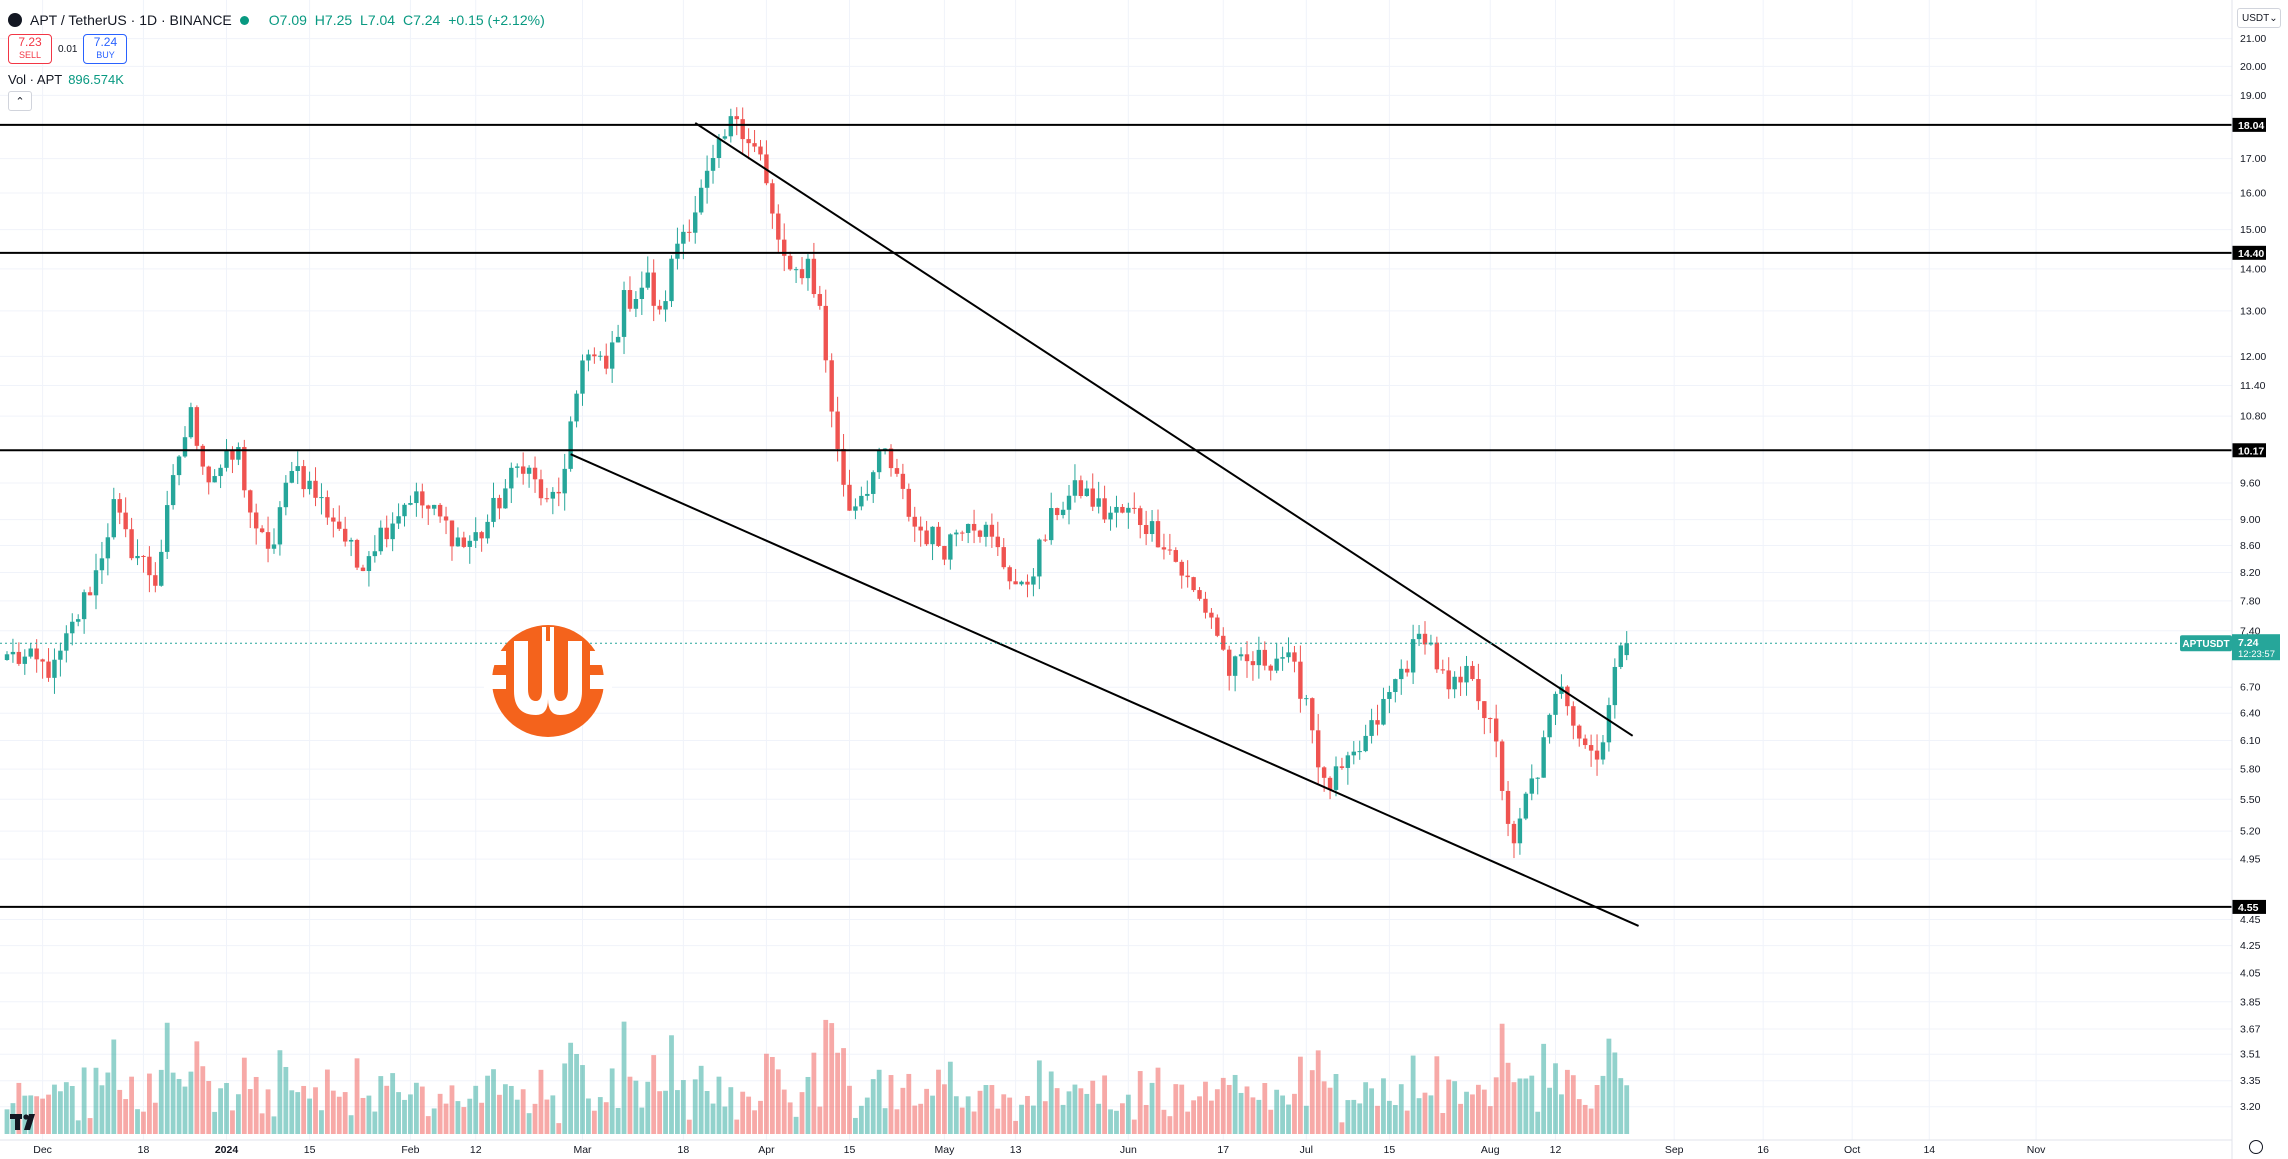  What do you see at coordinates (66, 79) in the screenshot?
I see `volume-legend: Vol · APT 896.574K` at bounding box center [66, 79].